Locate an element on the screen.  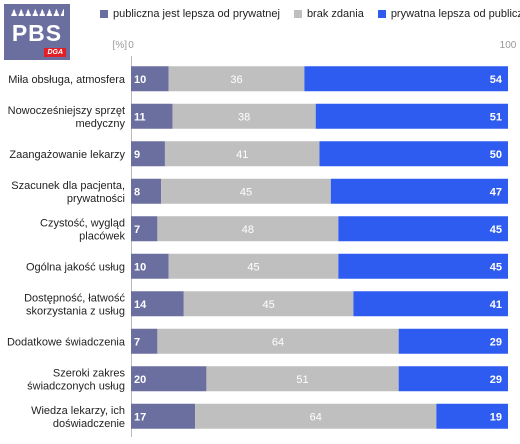
data-label: 9 is located at coordinates (137, 155).